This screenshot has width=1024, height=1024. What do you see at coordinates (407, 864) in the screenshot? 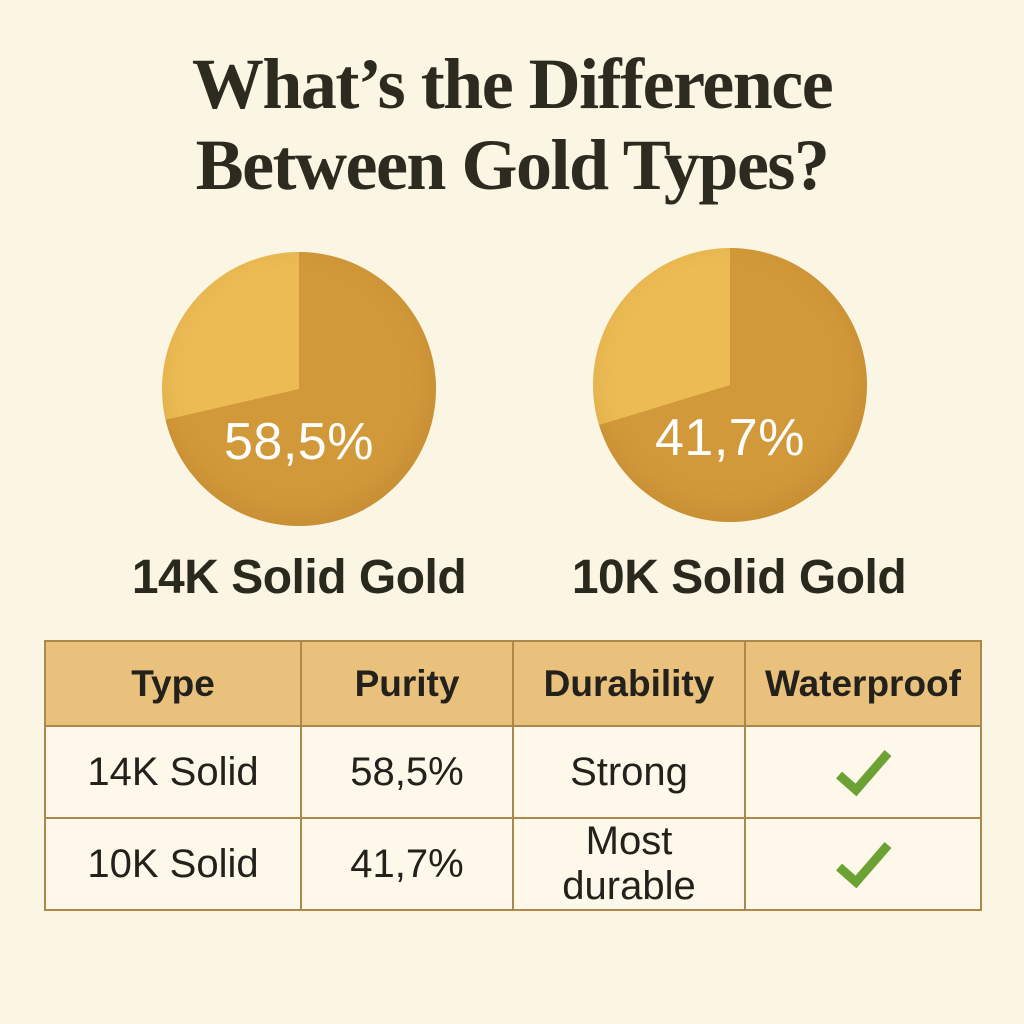
I see `cell-10k-purity: 41,7%` at bounding box center [407, 864].